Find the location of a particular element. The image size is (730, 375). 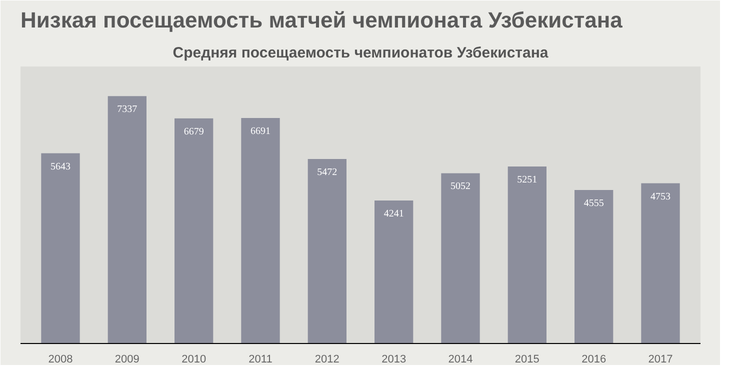

chart-subtitle: Средняя посещаемость чемпионатов Узбекистана is located at coordinates (360, 53).